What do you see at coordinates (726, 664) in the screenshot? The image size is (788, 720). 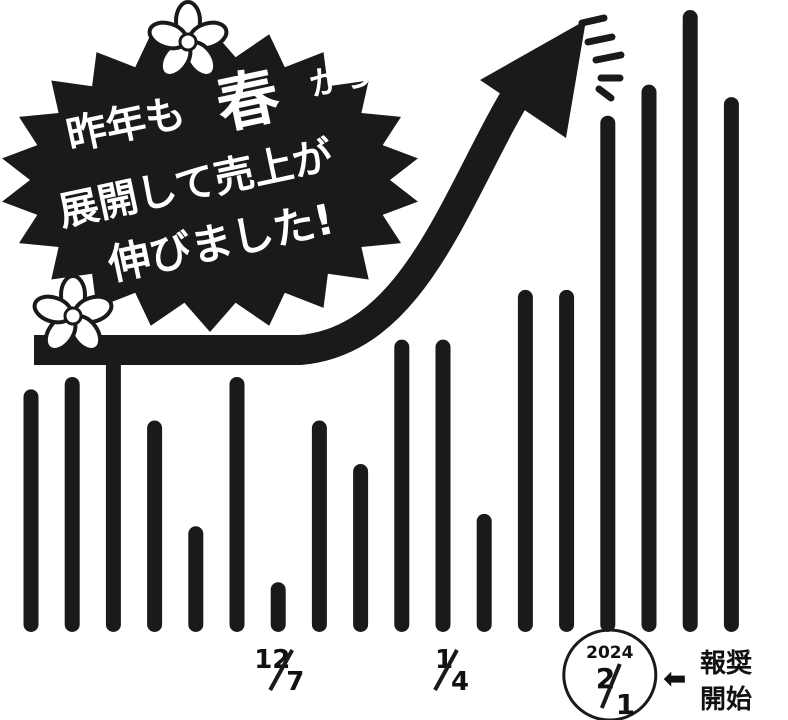 I see `annotation-line1: 報奨` at bounding box center [726, 664].